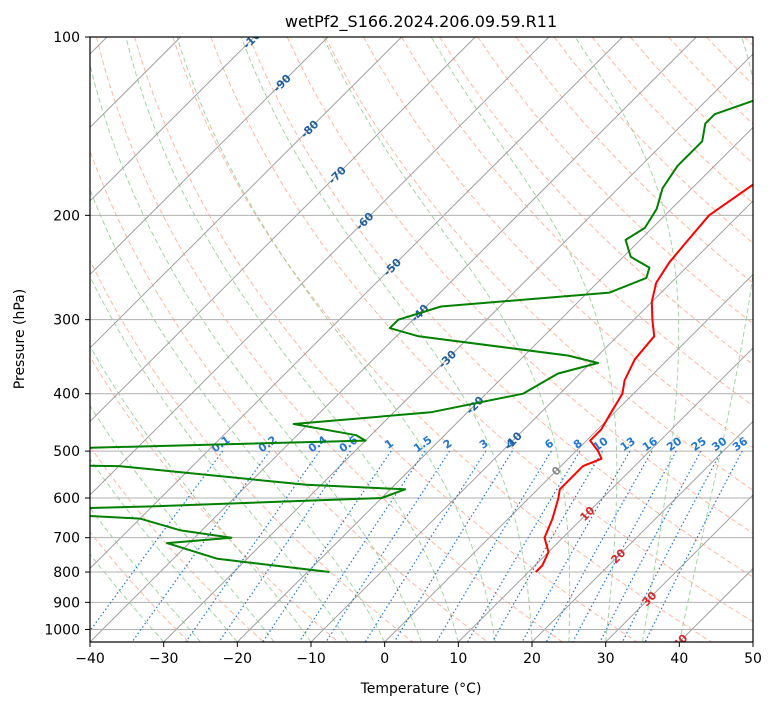  What do you see at coordinates (549, 444) in the screenshot?
I see `mixing-ratio-label: 6` at bounding box center [549, 444].